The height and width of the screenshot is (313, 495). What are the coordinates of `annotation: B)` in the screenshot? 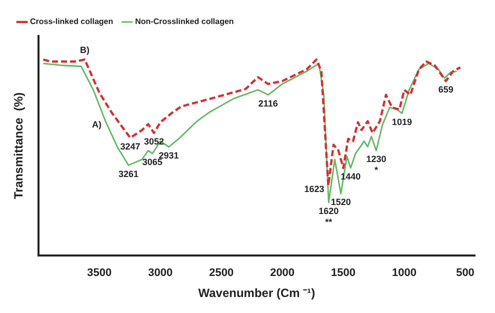 It's located at (85, 49).